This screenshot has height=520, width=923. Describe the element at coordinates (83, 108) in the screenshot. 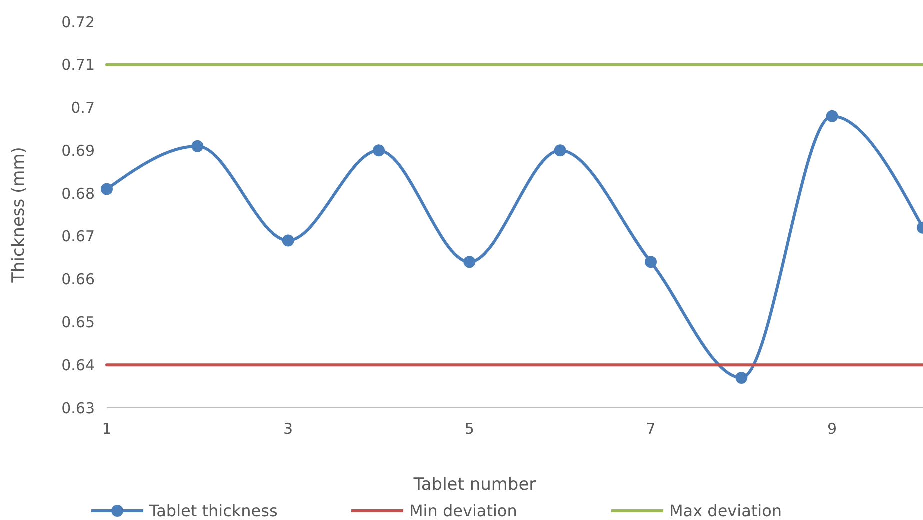

I see `y-tick-label: 0.7` at that location.